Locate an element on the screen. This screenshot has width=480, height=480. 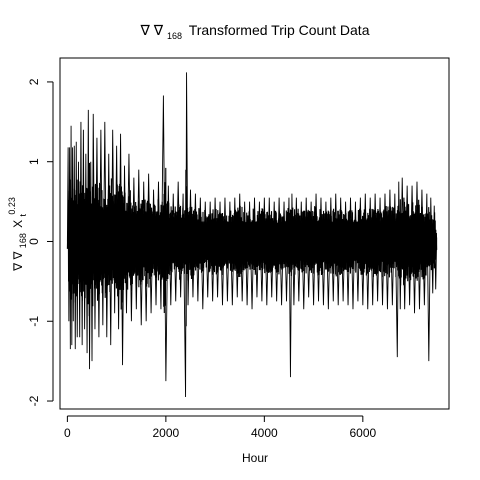
chart-title-rest: Transformed Trip Count Data is located at coordinates (279, 30).